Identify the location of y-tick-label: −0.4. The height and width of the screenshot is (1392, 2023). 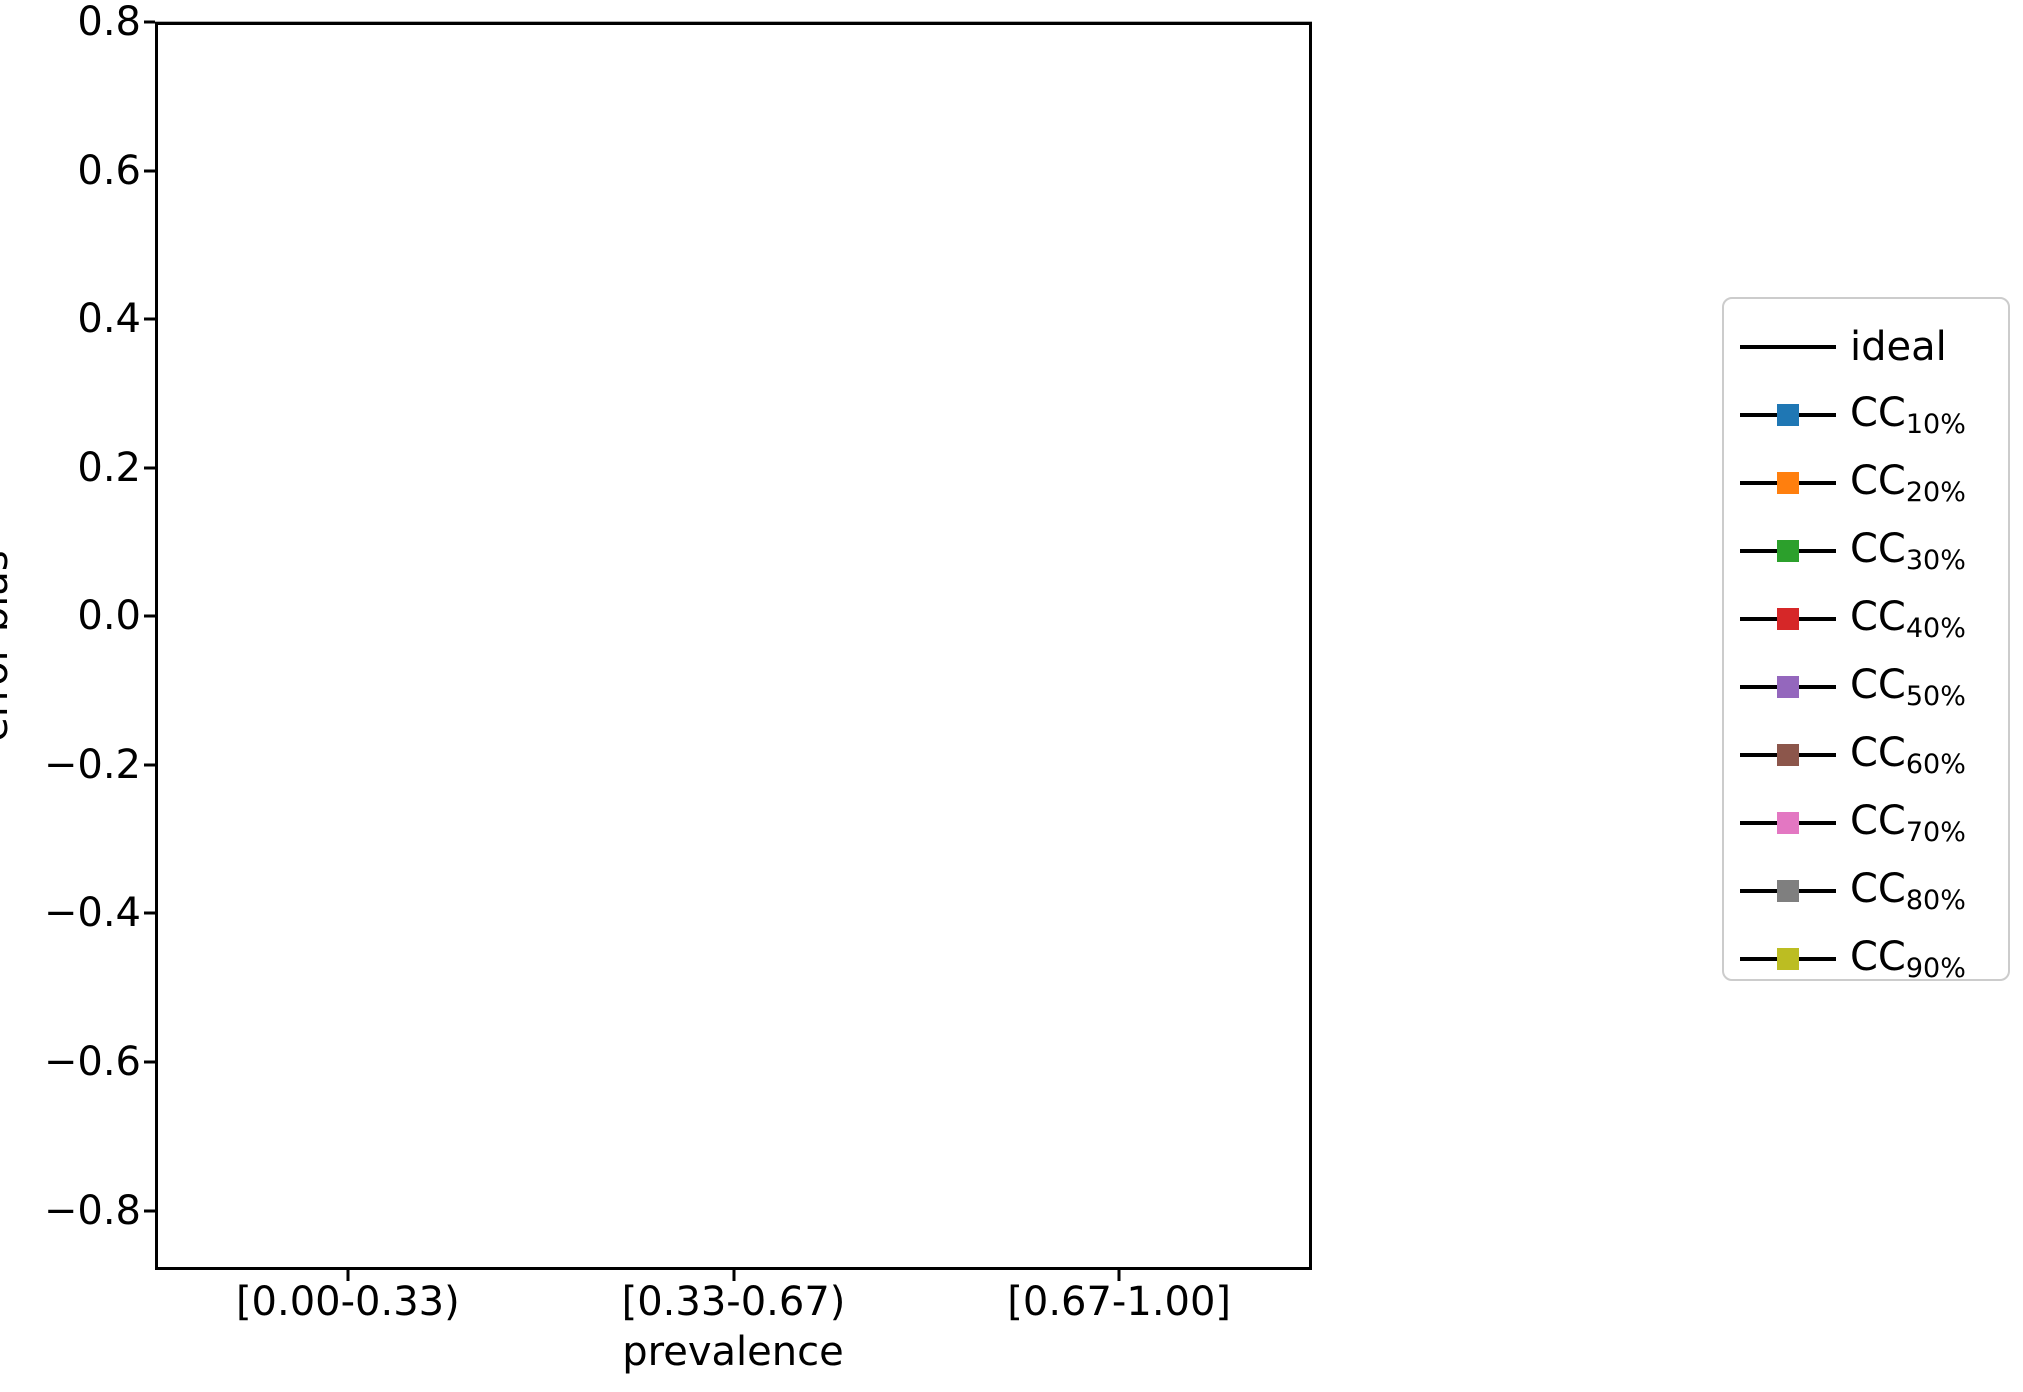
(92, 913).